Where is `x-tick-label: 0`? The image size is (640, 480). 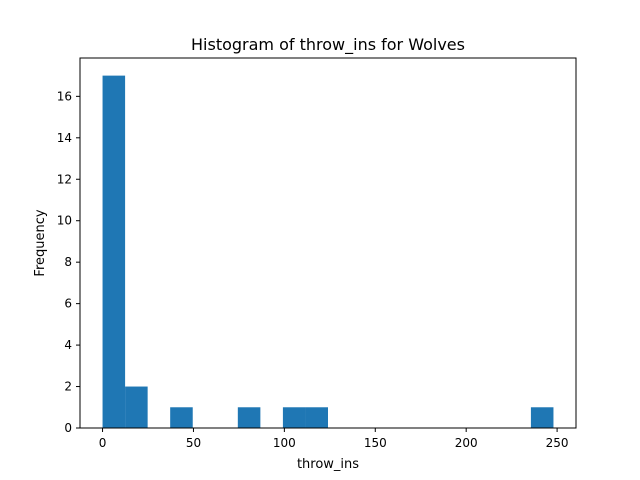 x-tick-label: 0 is located at coordinates (103, 443).